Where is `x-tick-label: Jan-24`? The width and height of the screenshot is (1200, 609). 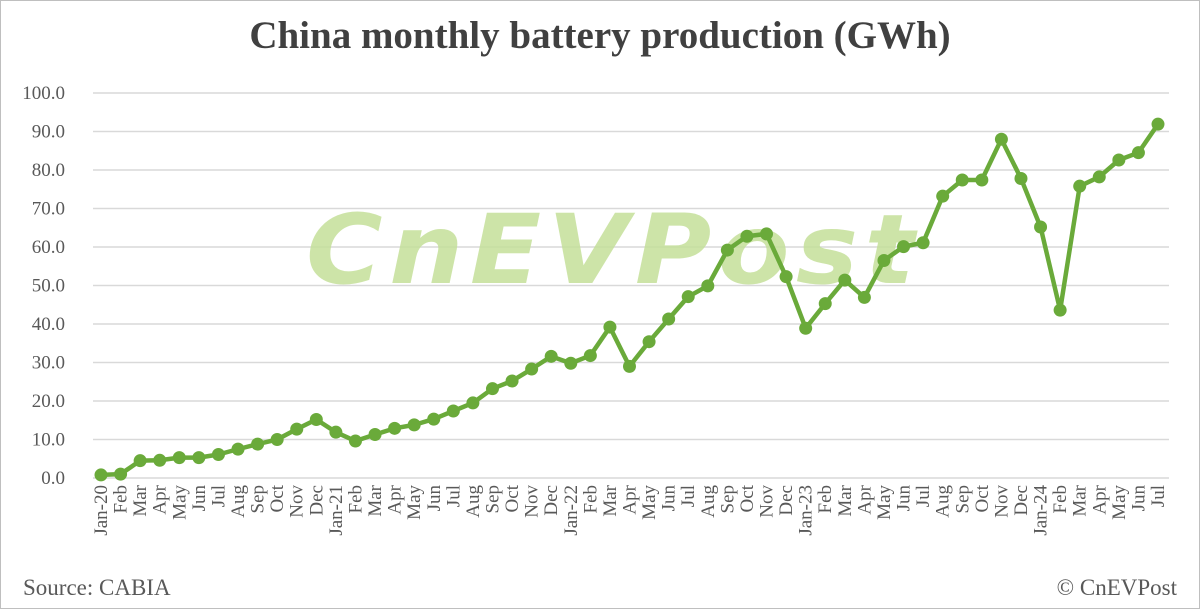 x-tick-label: Jan-24 is located at coordinates (1041, 510).